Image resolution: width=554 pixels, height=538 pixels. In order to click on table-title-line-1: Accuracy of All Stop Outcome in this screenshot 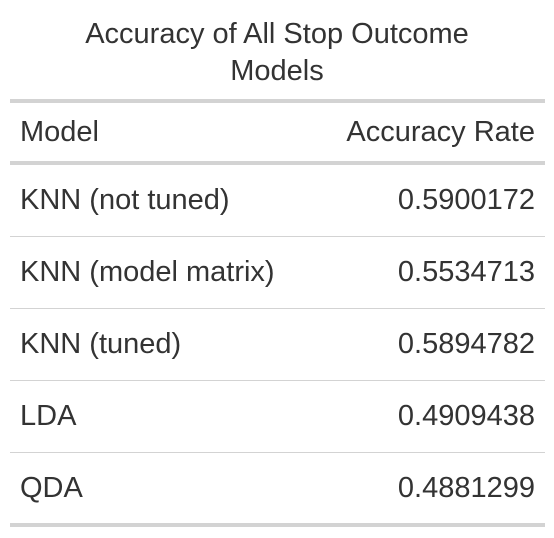, I will do `click(277, 34)`.